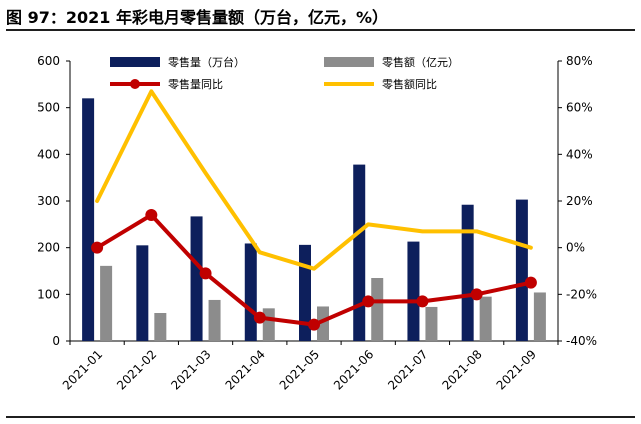  I want to click on legend-volume-yoy-label: 零售量同比, so click(195, 84).